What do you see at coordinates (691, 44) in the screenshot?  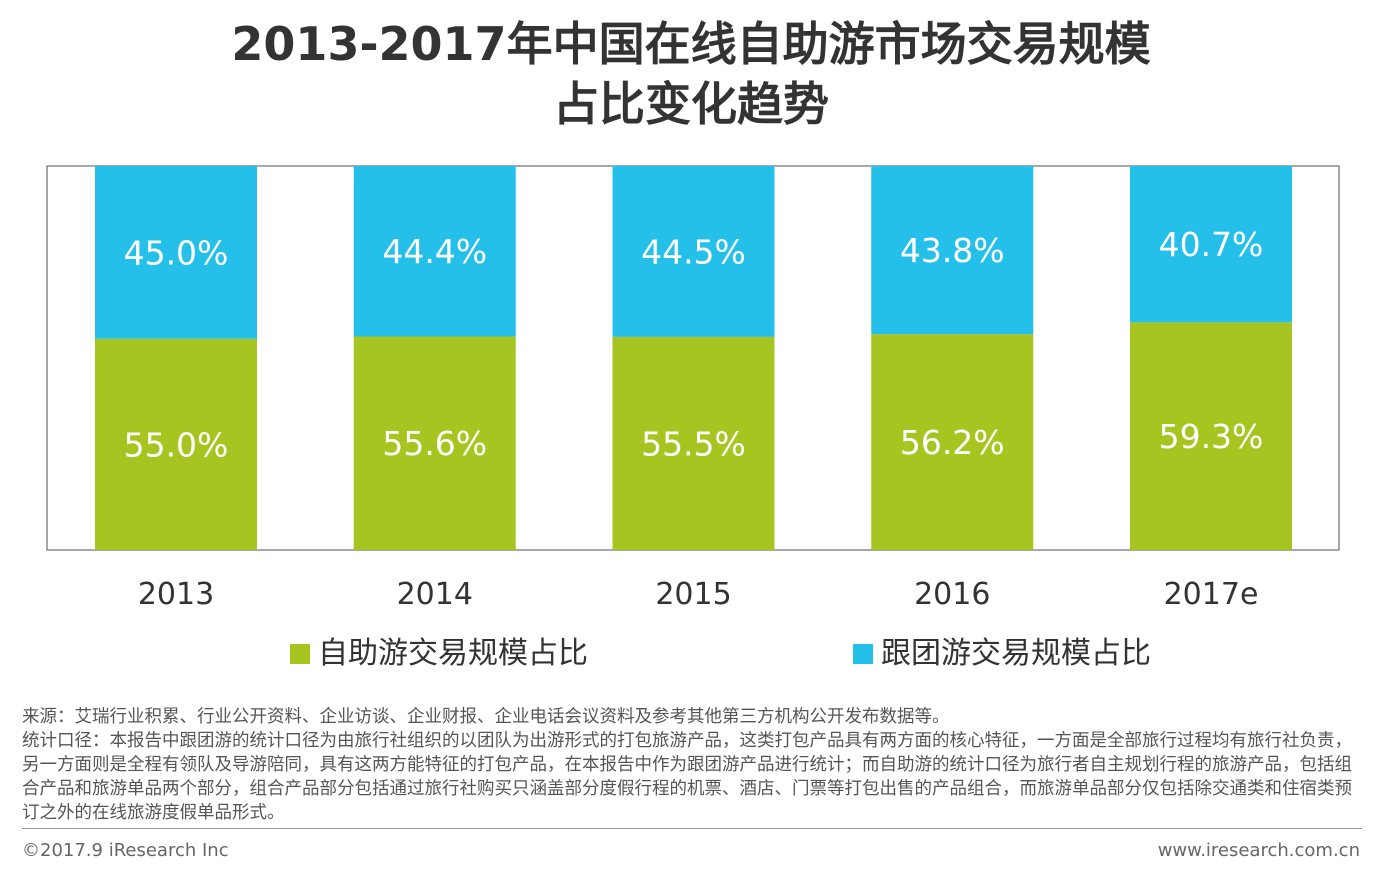 I see `chart-title-line-1: 2013-2017年中国在线自助游市场交易规模` at bounding box center [691, 44].